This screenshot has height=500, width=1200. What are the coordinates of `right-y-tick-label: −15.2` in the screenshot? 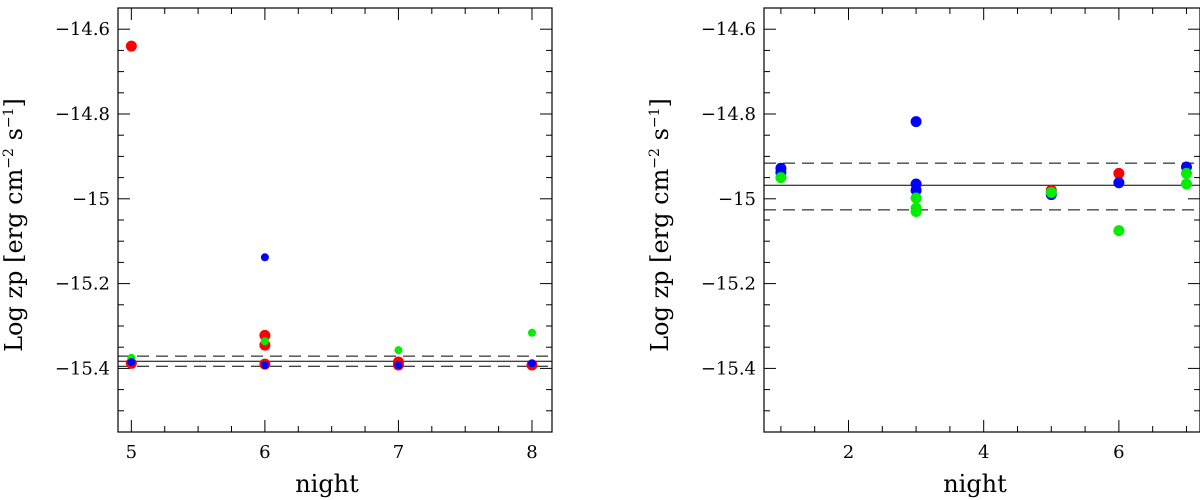 It's located at (728, 284).